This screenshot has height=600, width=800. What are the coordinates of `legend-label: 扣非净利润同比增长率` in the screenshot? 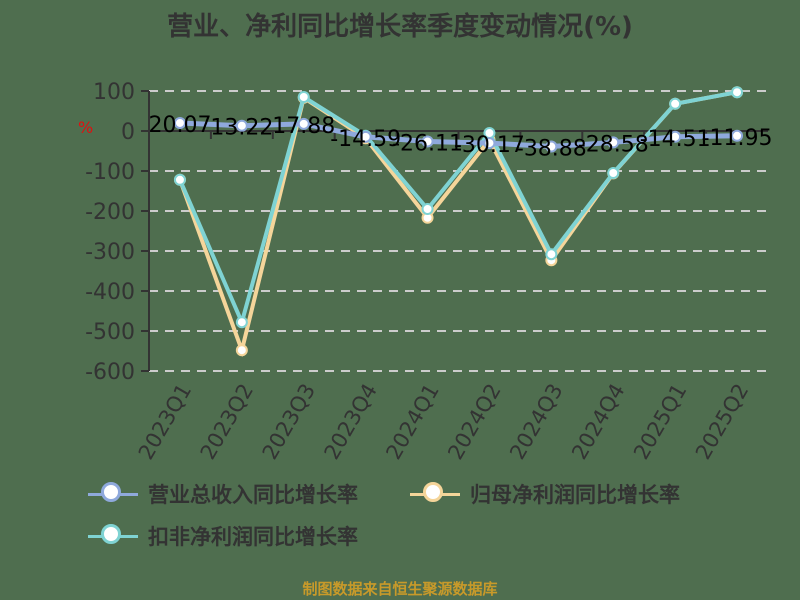 It's located at (253, 537).